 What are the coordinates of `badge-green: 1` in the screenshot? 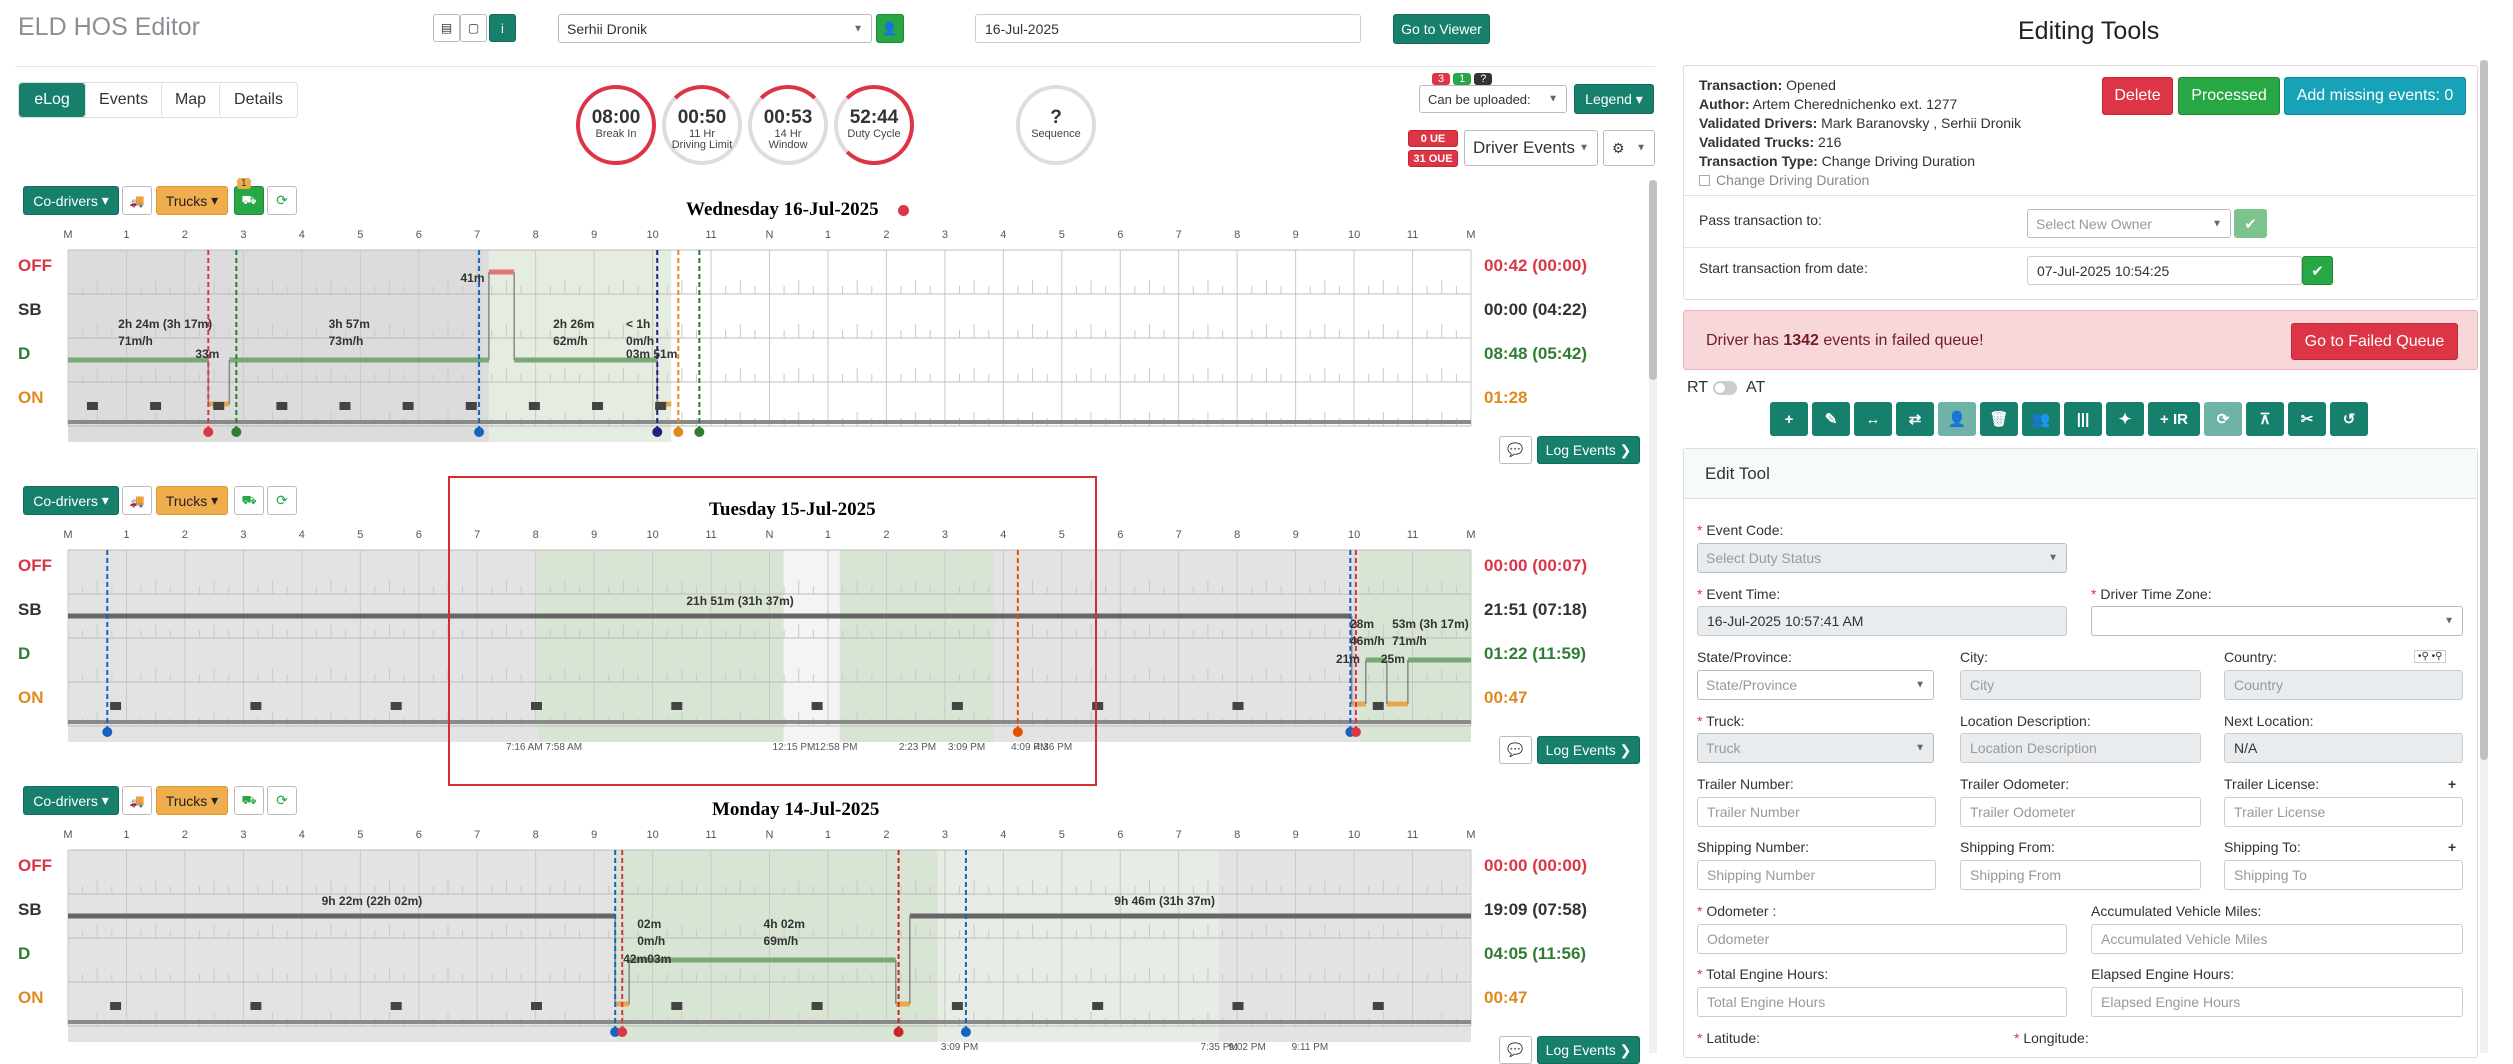 It's located at (1462, 79).